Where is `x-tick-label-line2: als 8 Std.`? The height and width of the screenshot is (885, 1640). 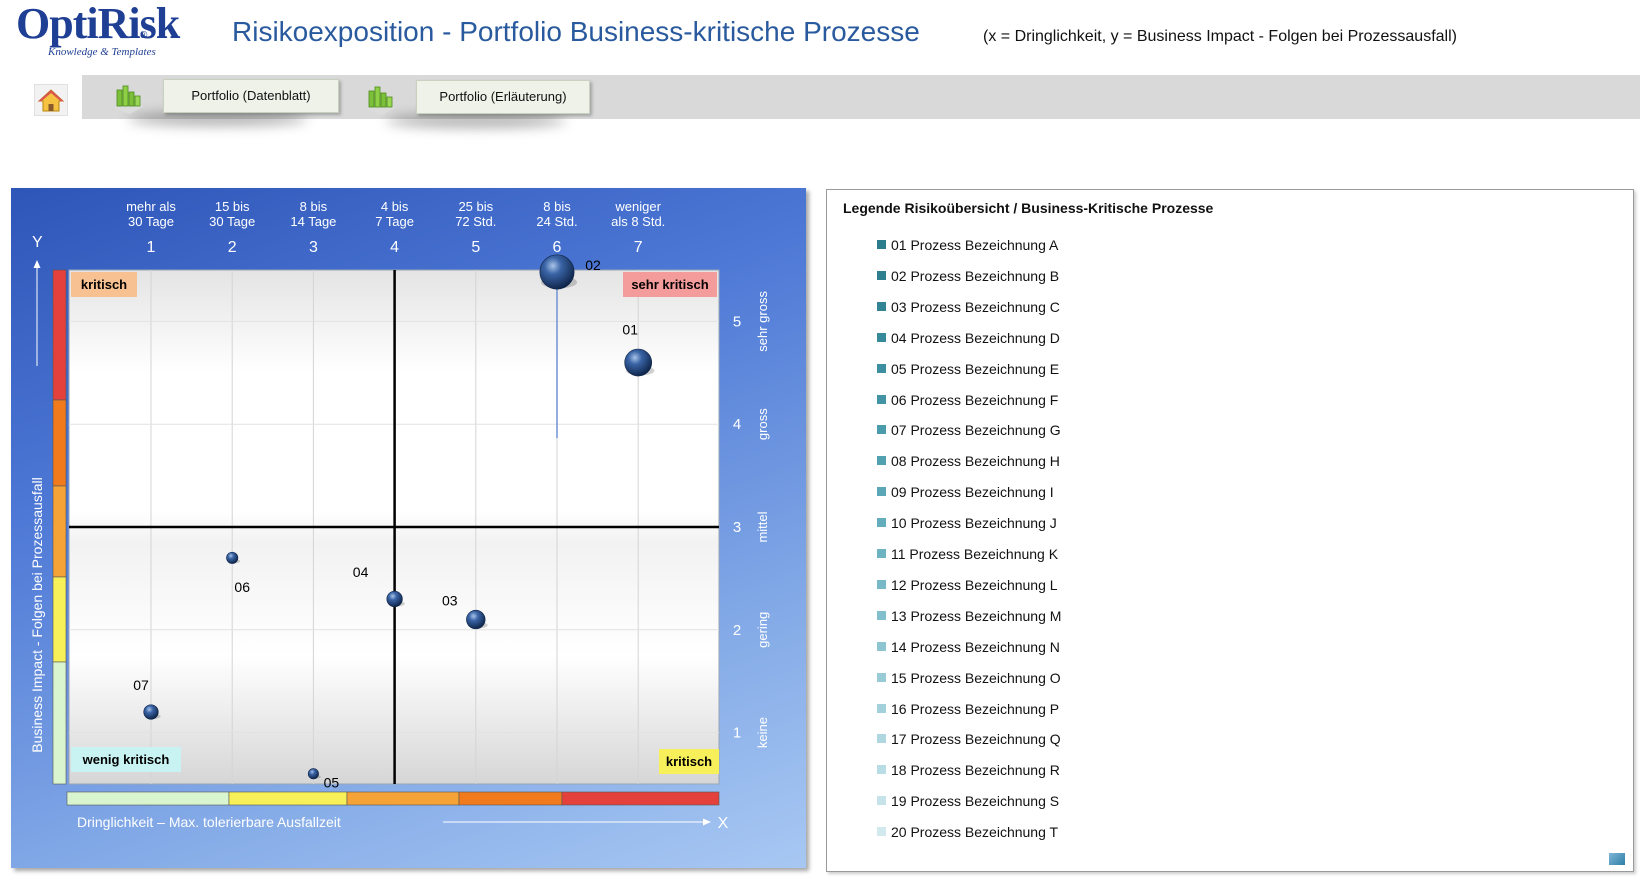
x-tick-label-line2: als 8 Std. is located at coordinates (638, 221).